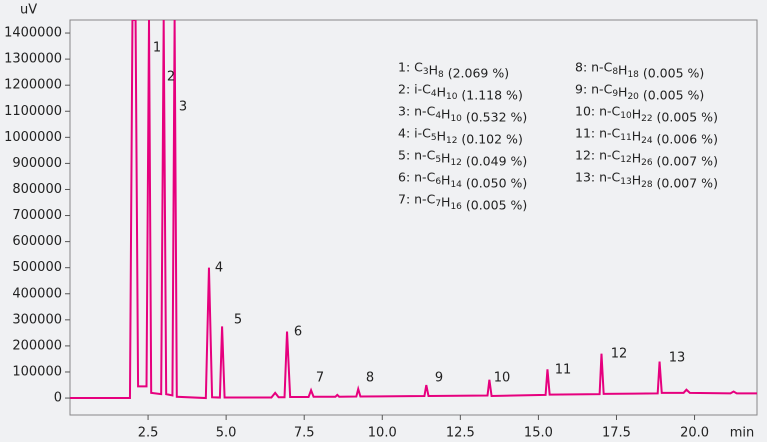 Image resolution: width=767 pixels, height=442 pixels. Describe the element at coordinates (619, 354) in the screenshot. I see `peak-label: 12` at that location.